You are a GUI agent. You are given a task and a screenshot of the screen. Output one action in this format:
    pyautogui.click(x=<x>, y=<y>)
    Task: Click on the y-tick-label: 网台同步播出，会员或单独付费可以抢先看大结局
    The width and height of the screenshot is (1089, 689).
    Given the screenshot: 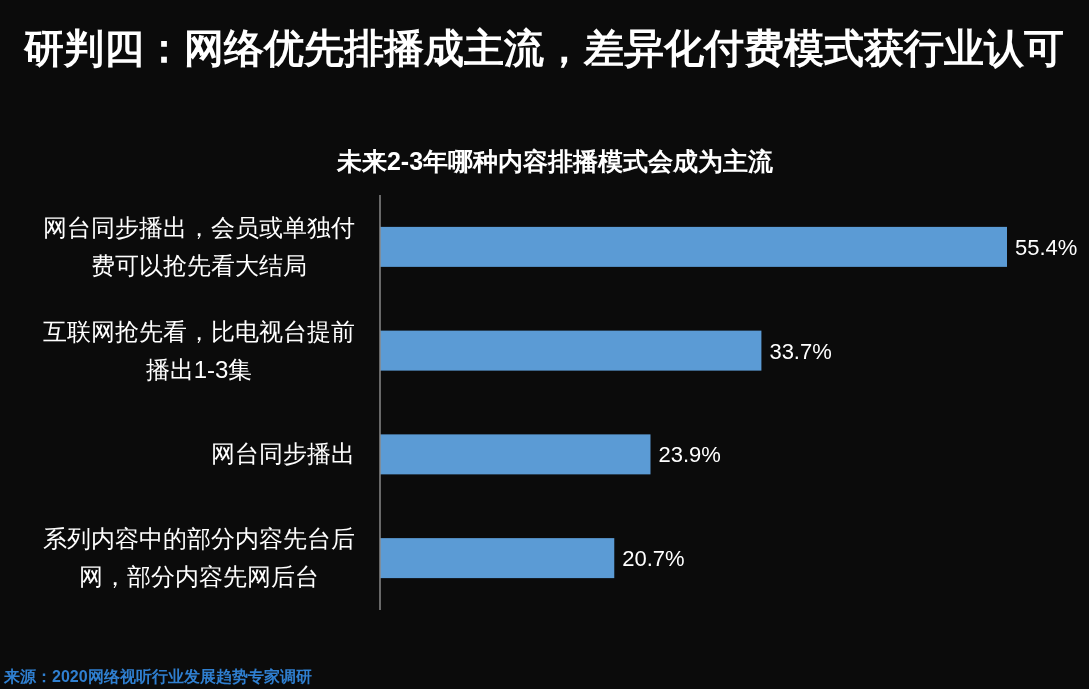 What is the action you would take?
    pyautogui.click(x=199, y=246)
    